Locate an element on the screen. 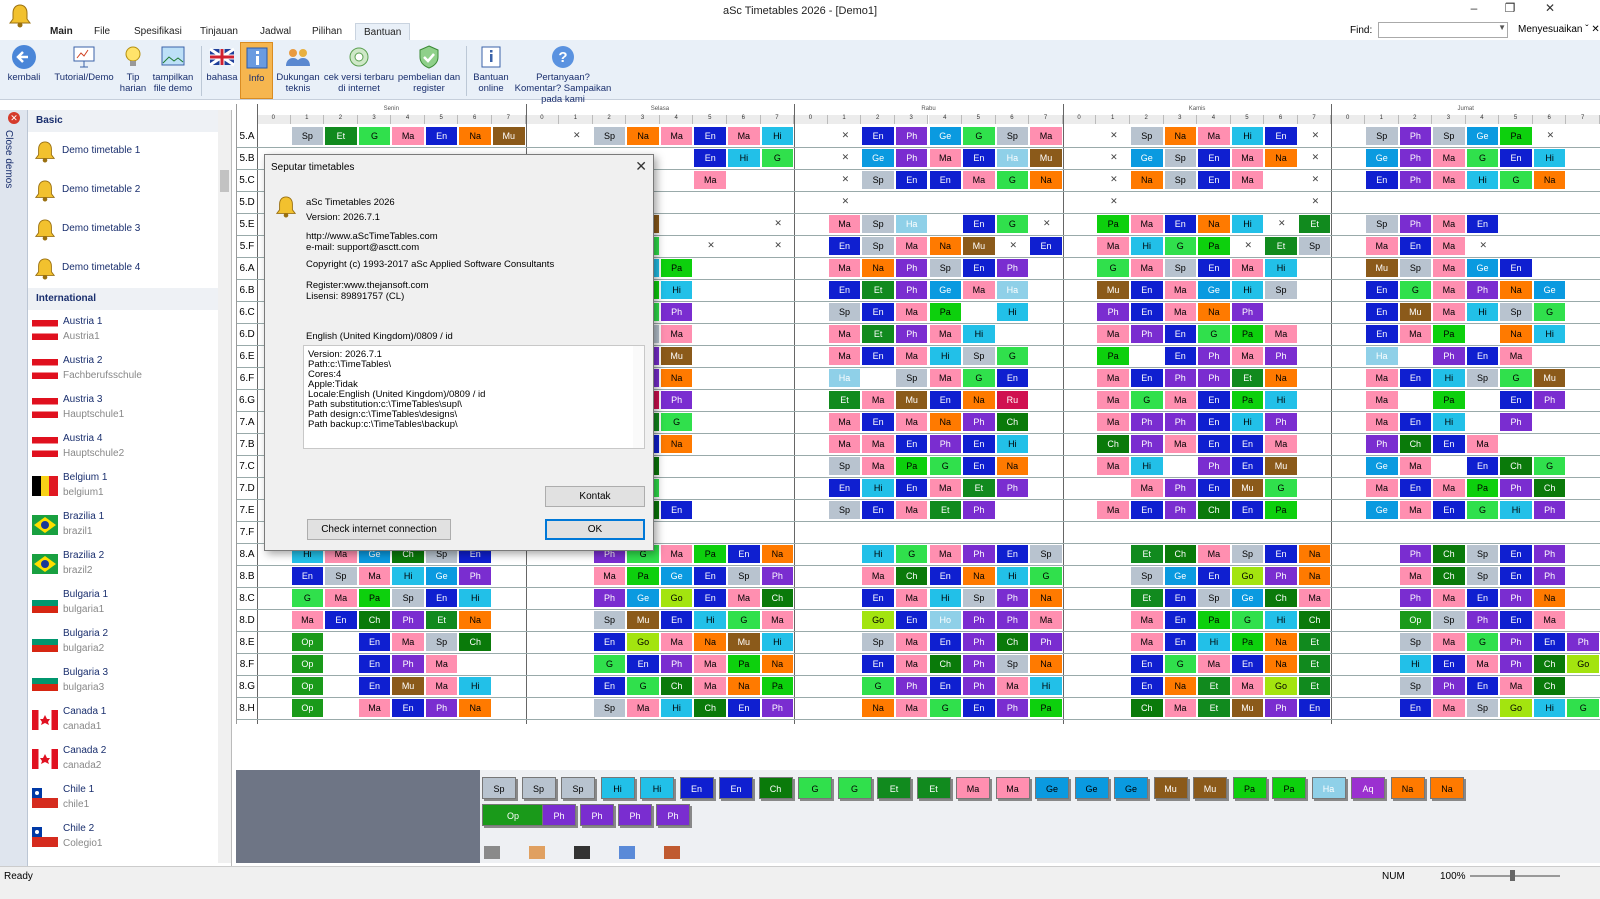  palette-card: Hi is located at coordinates (617, 788).